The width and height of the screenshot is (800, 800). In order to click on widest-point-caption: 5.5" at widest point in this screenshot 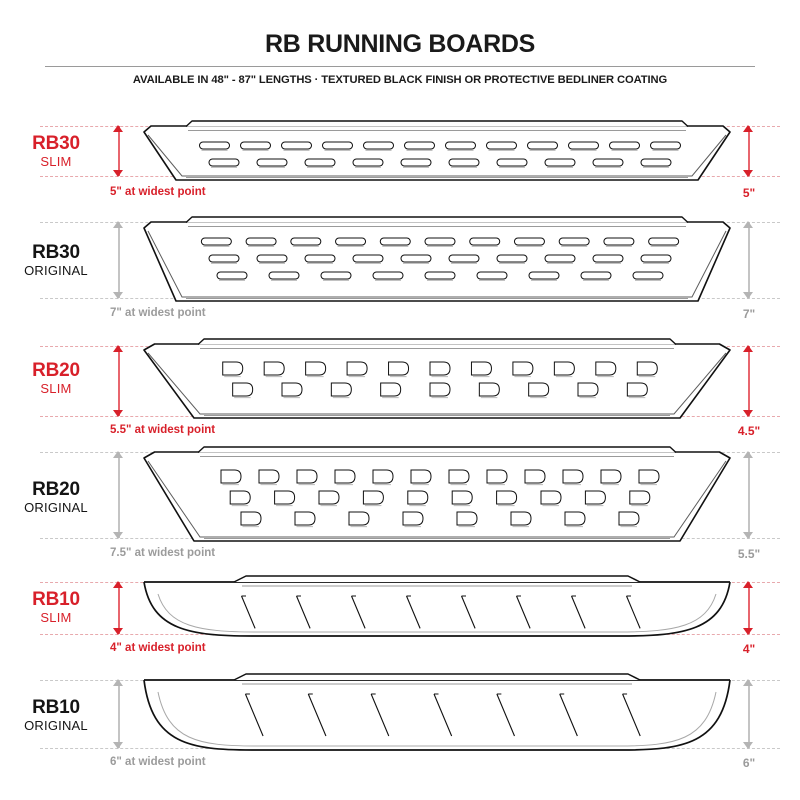, I will do `click(163, 430)`.